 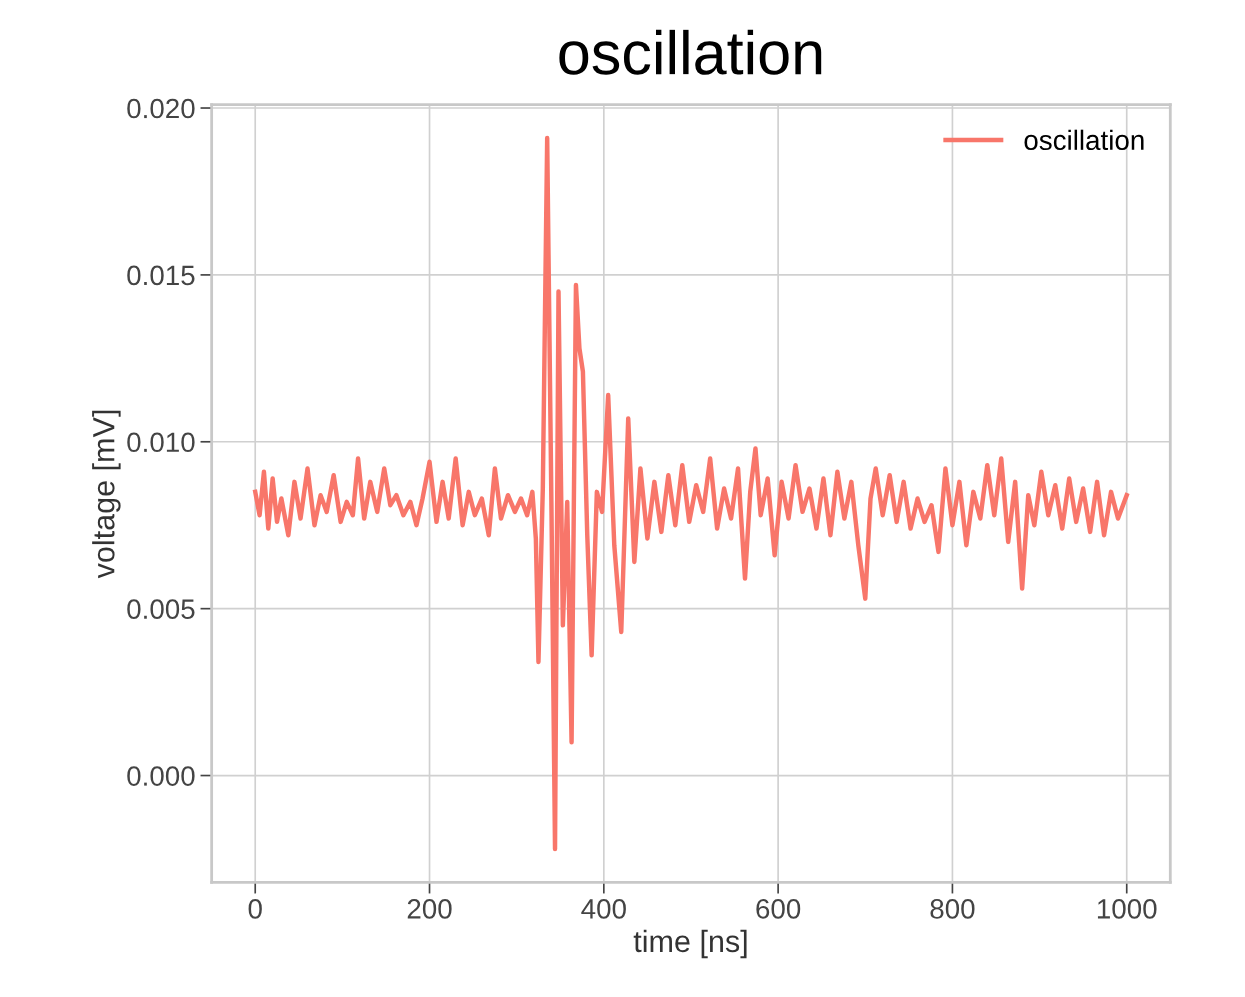 What do you see at coordinates (778, 909) in the screenshot?
I see `x-tick-label: 600` at bounding box center [778, 909].